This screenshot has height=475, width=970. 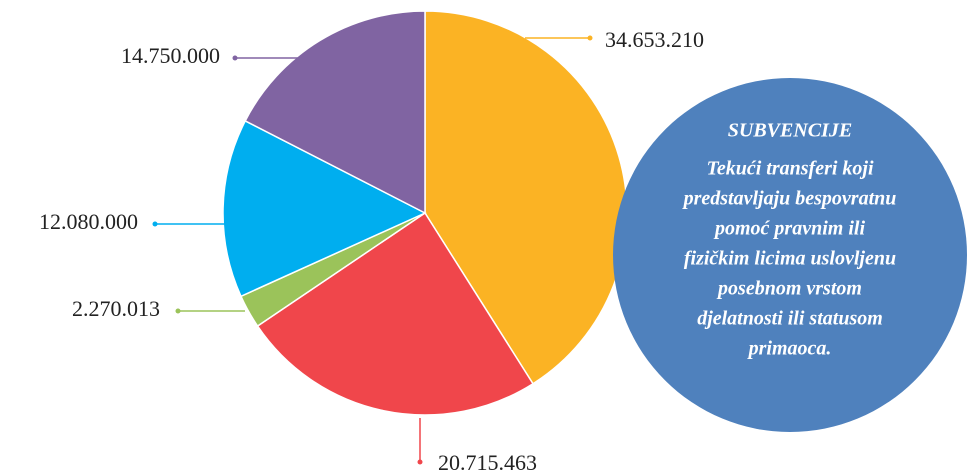 I want to click on callout-line: Tekući transferi koji, so click(x=789, y=169).